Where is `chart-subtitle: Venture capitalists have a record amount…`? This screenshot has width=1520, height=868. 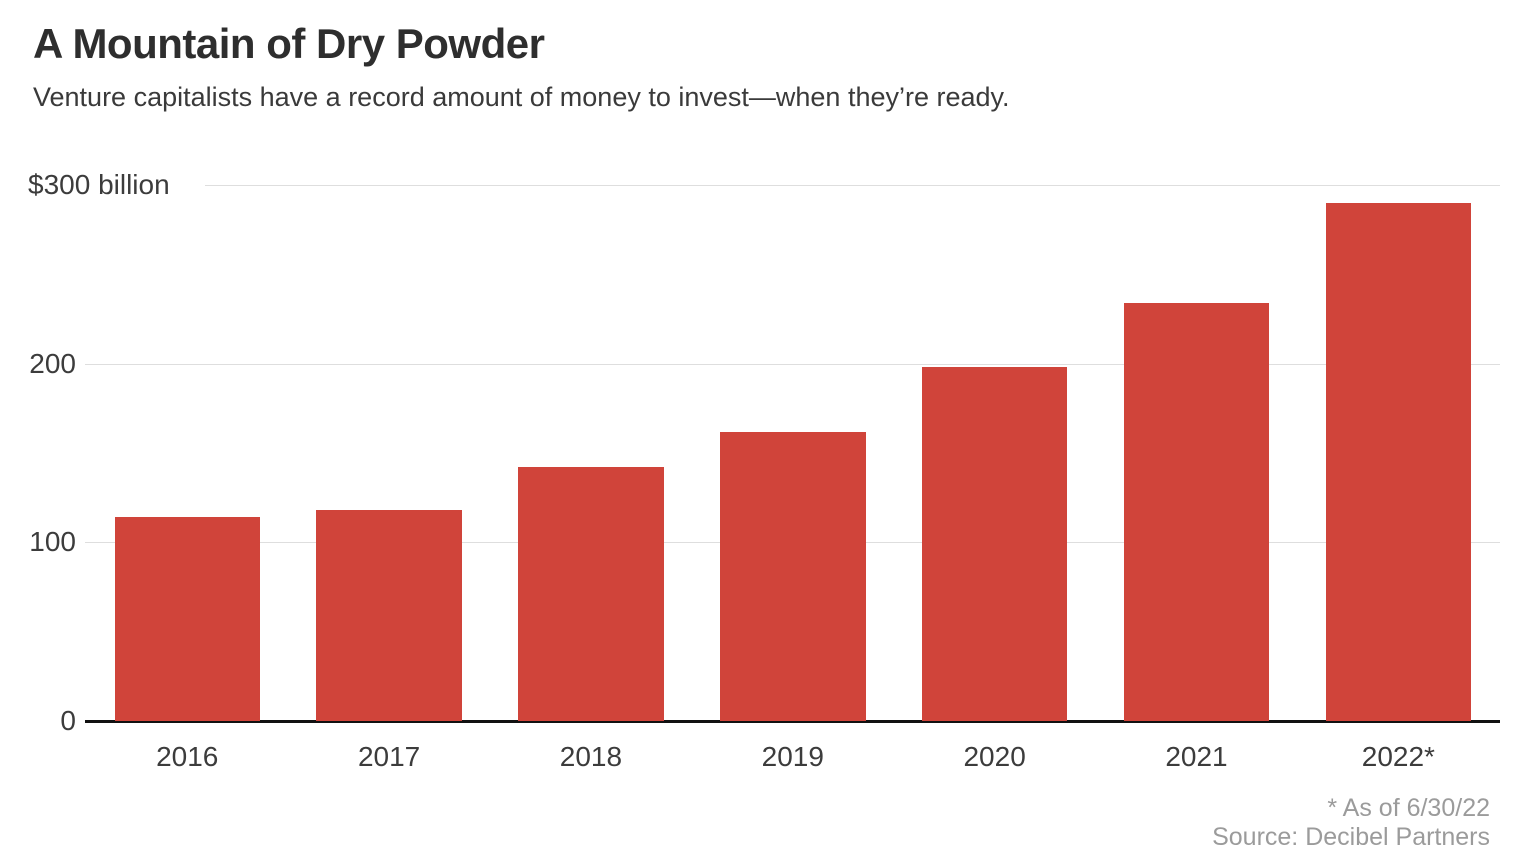
chart-subtitle: Venture capitalists have a record amount… is located at coordinates (521, 97).